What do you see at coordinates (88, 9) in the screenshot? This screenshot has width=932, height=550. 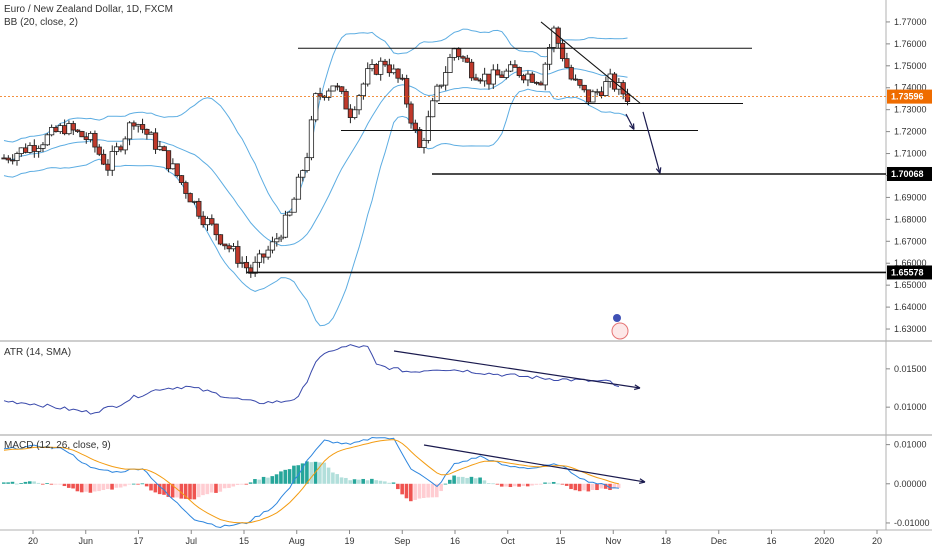 I see `chart-title: Euro / New Zealand Dollar, 1D, FXCM` at bounding box center [88, 9].